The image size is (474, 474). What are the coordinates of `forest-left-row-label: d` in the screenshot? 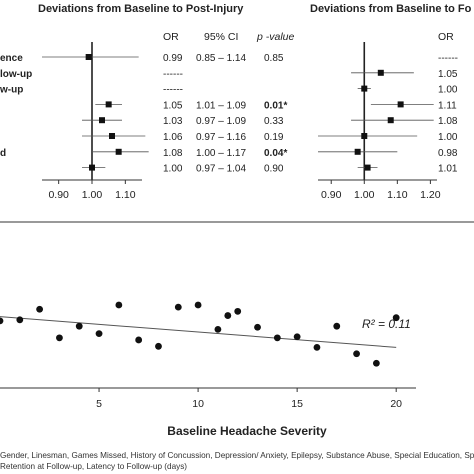 It's located at (3, 153).